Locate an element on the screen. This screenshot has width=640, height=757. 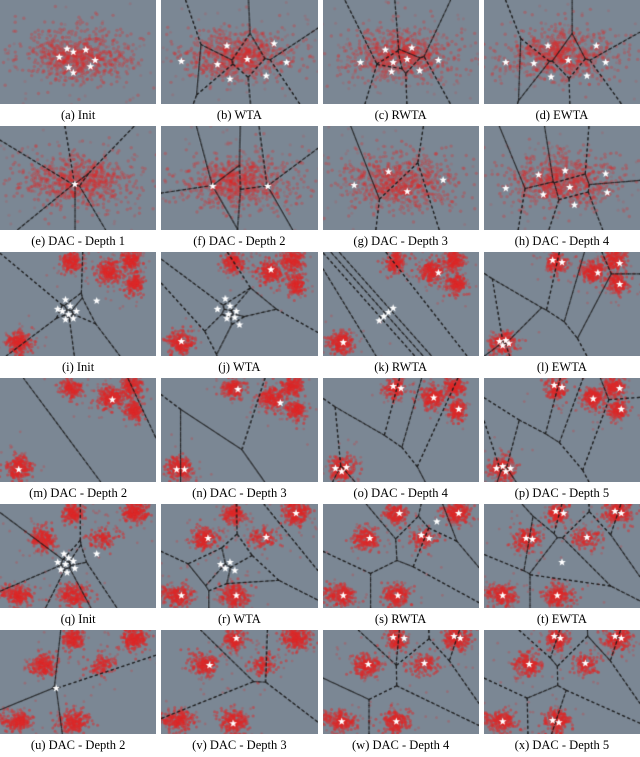
scatter-canvas-u is located at coordinates (78, 682).